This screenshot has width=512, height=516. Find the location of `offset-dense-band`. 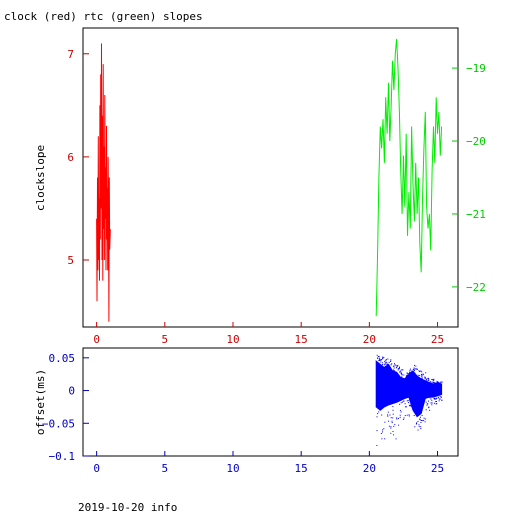

offset-dense-band is located at coordinates (409, 389).